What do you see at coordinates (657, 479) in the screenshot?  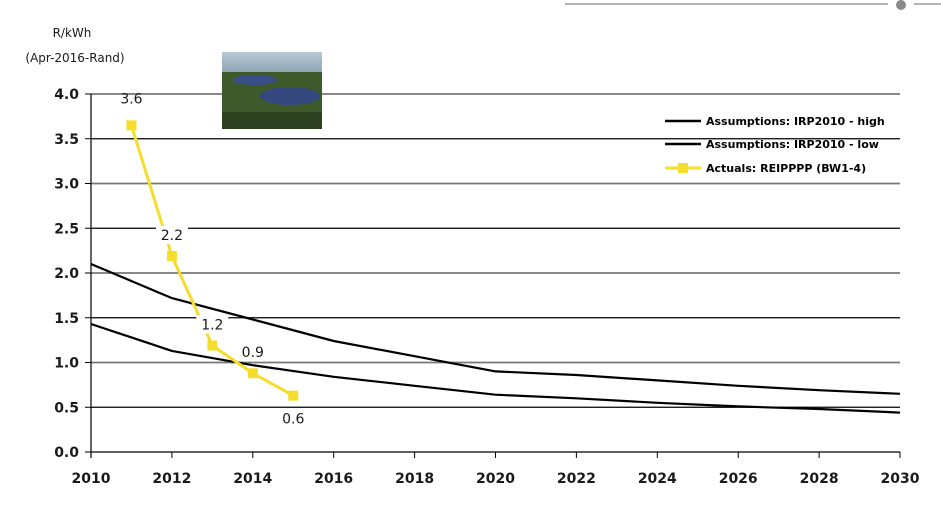 I see `x-tick-label: 2024` at bounding box center [657, 479].